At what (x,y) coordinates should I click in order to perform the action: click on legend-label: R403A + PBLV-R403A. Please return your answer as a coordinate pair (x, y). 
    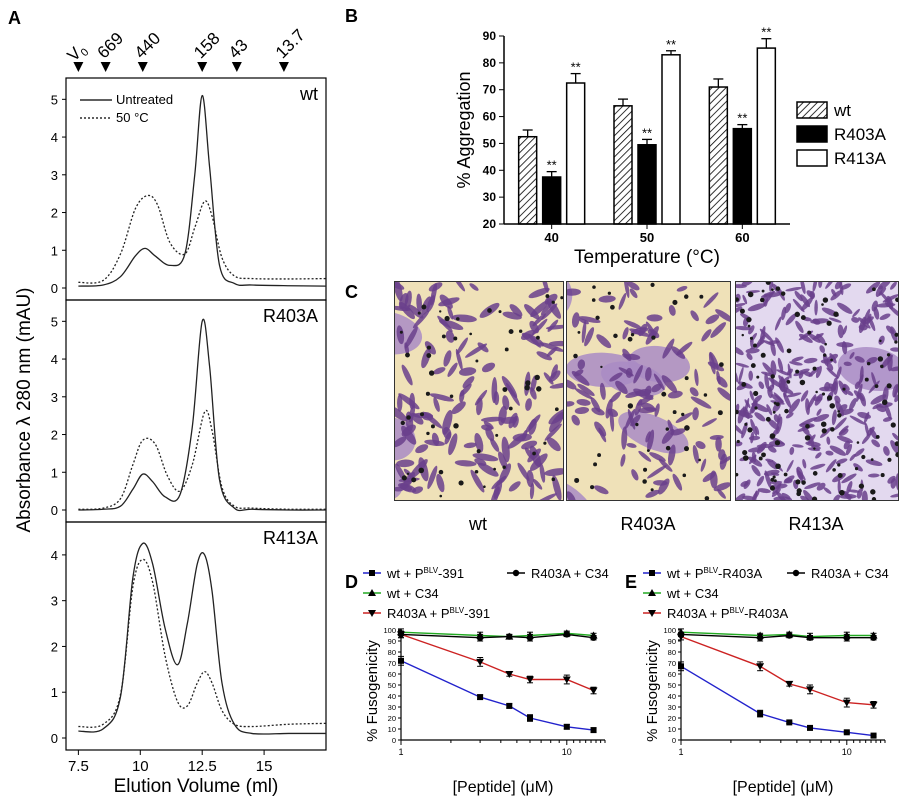
    Looking at the image, I should click on (727, 613).